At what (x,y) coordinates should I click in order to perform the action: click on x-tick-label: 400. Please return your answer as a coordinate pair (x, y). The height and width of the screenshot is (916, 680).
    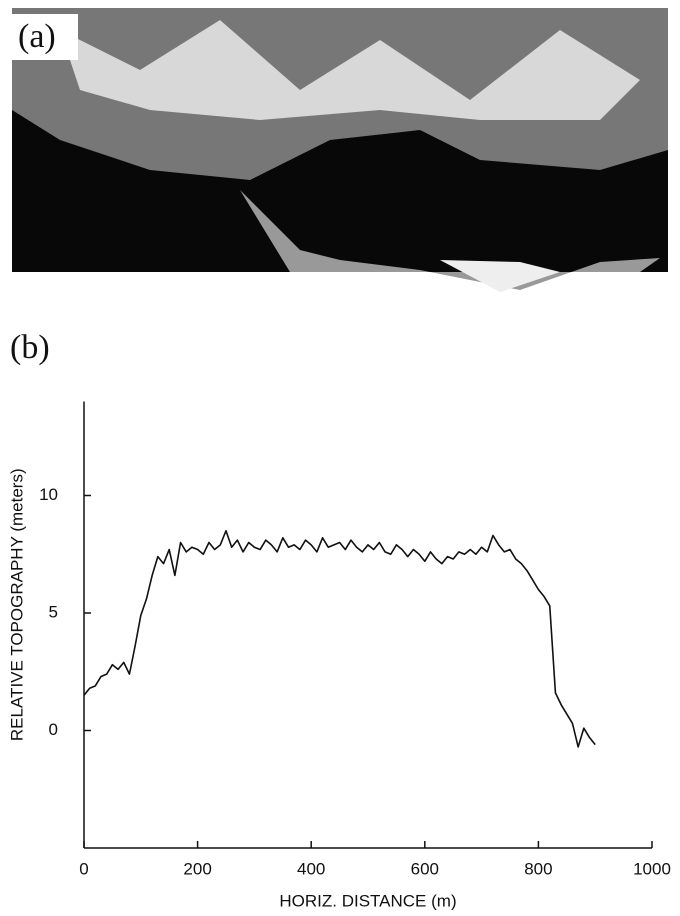
    Looking at the image, I should click on (311, 868).